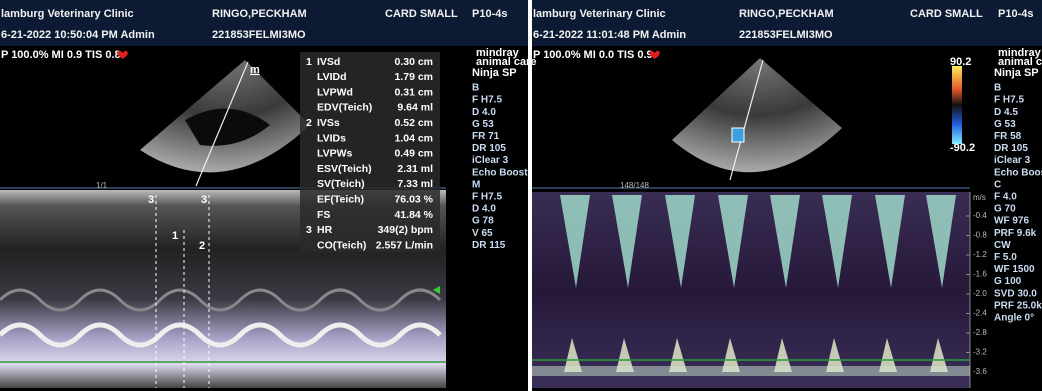 Image resolution: width=1042 pixels, height=391 pixels. What do you see at coordinates (1006, 112) in the screenshot?
I see `setting: D 4.5` at bounding box center [1006, 112].